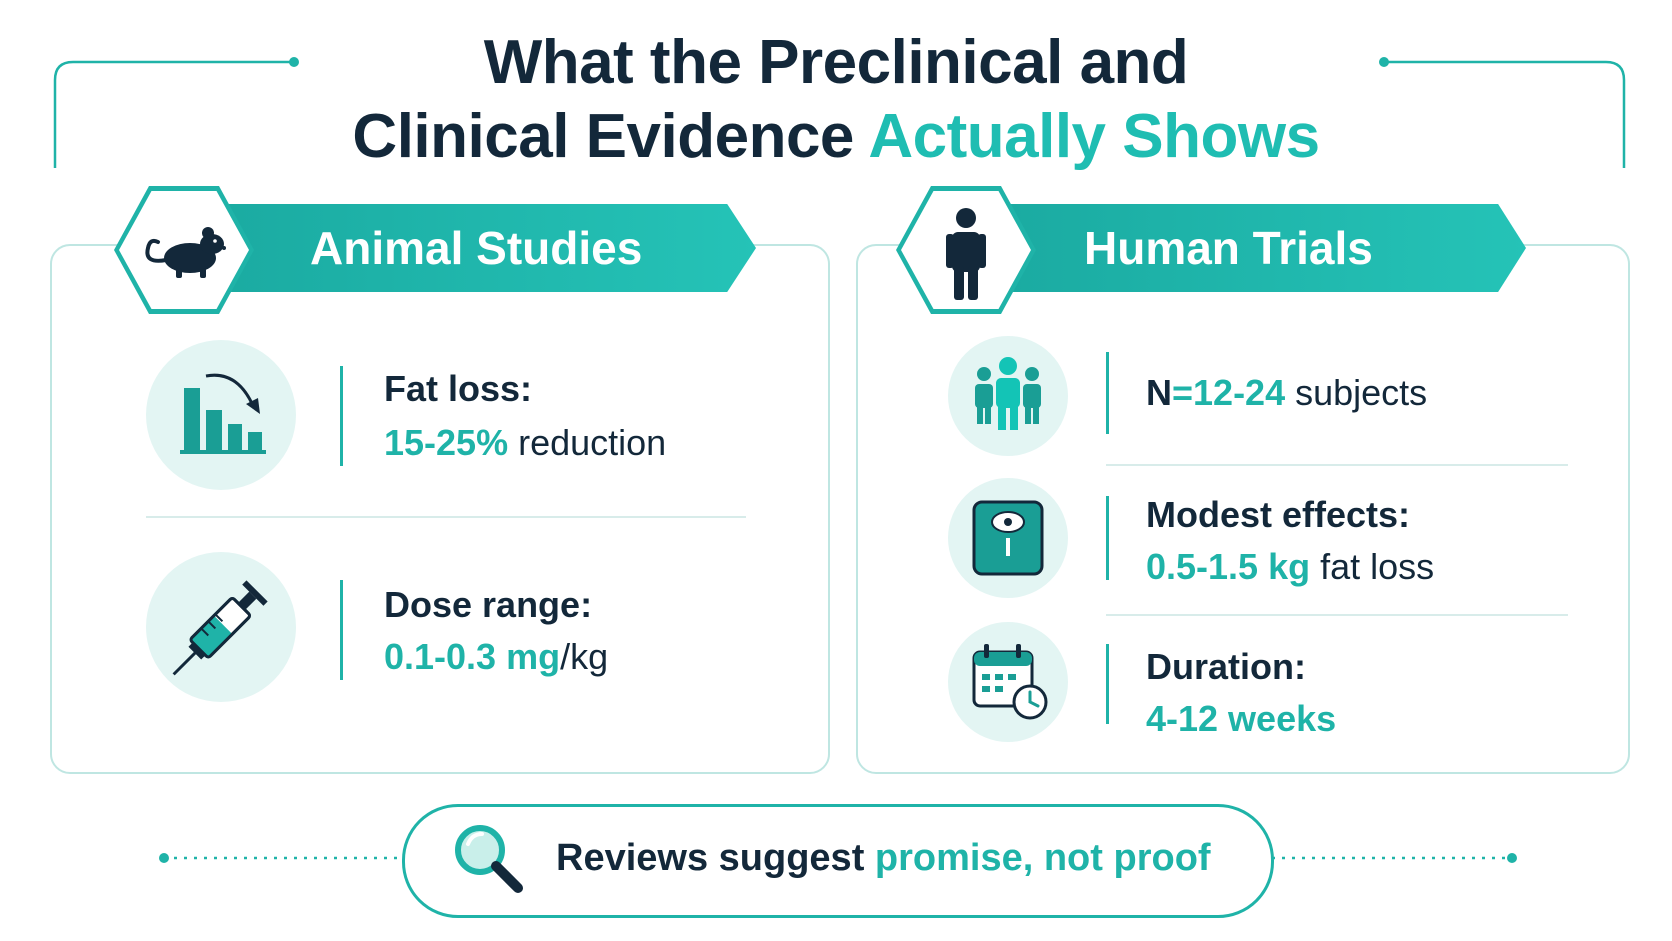  I want to click on duration-value-accent: 4-12 weeks, so click(1241, 718).